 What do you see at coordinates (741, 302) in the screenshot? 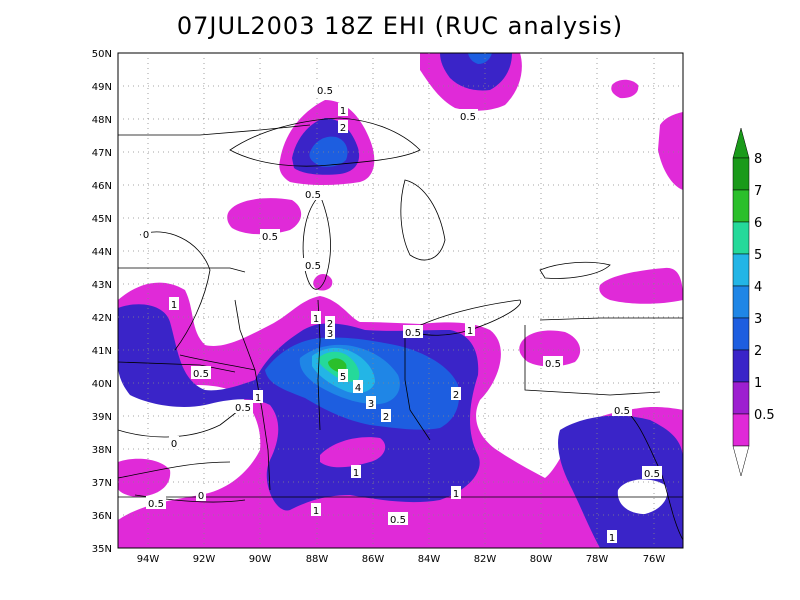
I see `colorbar-boxes` at bounding box center [741, 302].